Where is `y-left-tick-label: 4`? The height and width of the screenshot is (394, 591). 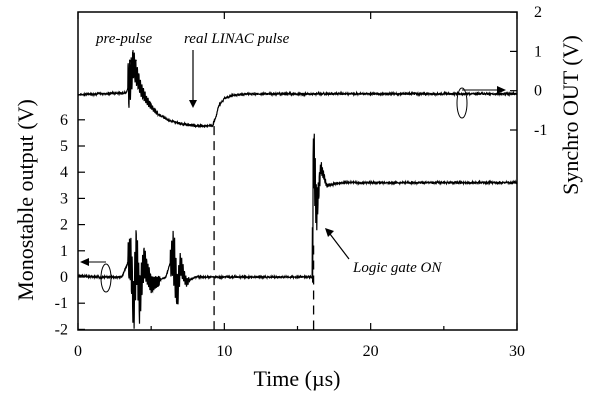 y-left-tick-label: 4 is located at coordinates (64, 172).